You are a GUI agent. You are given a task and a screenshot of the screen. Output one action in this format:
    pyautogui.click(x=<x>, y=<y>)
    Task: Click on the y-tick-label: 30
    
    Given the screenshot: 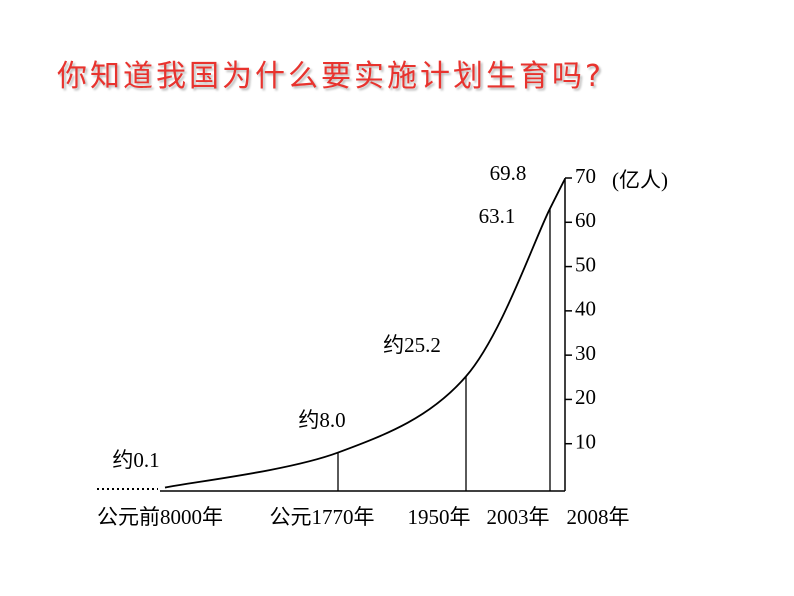 What is the action you would take?
    pyautogui.click(x=585, y=353)
    